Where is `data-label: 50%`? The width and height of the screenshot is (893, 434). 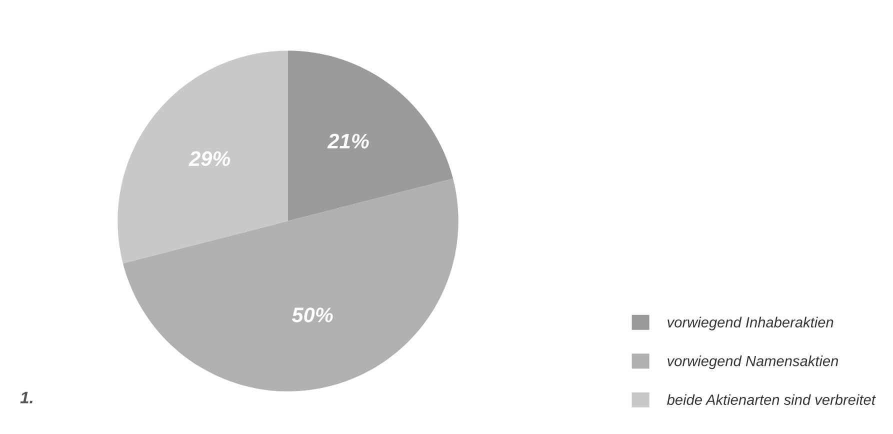
data-label: 50% is located at coordinates (312, 315).